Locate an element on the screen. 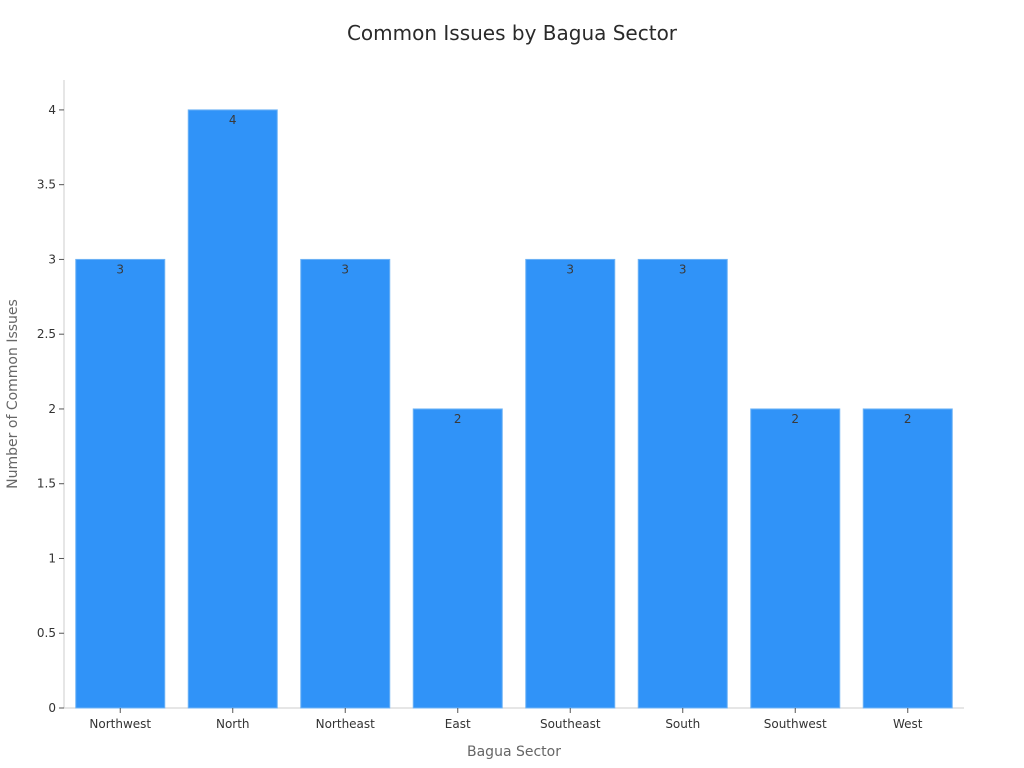 Image resolution: width=1024 pixels, height=768 pixels. x-axis-title: Bagua Sector is located at coordinates (514, 752).